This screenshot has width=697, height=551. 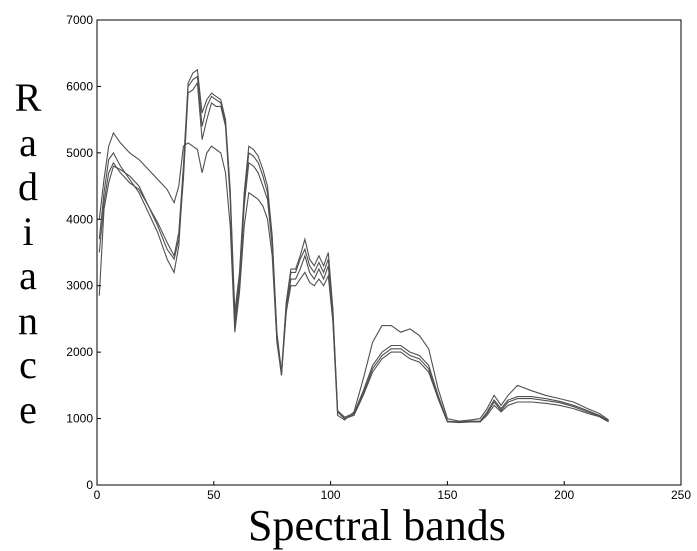 What do you see at coordinates (377, 525) in the screenshot?
I see `x-axis-label: Spectral bands` at bounding box center [377, 525].